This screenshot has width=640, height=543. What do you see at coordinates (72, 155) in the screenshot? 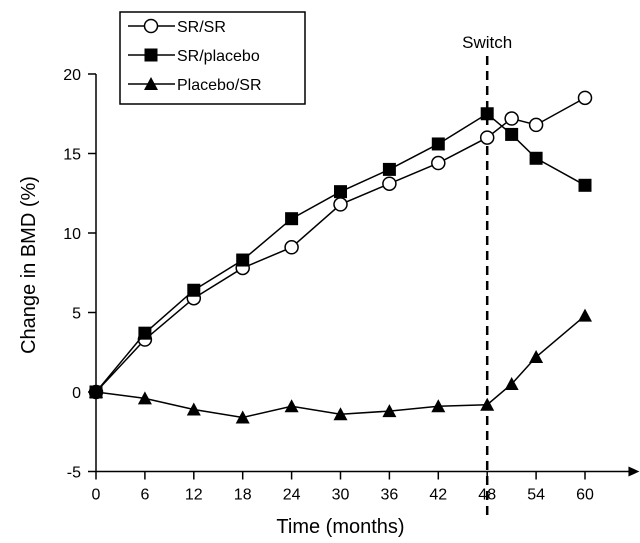
I see `y-tick-label: 15` at bounding box center [72, 155].